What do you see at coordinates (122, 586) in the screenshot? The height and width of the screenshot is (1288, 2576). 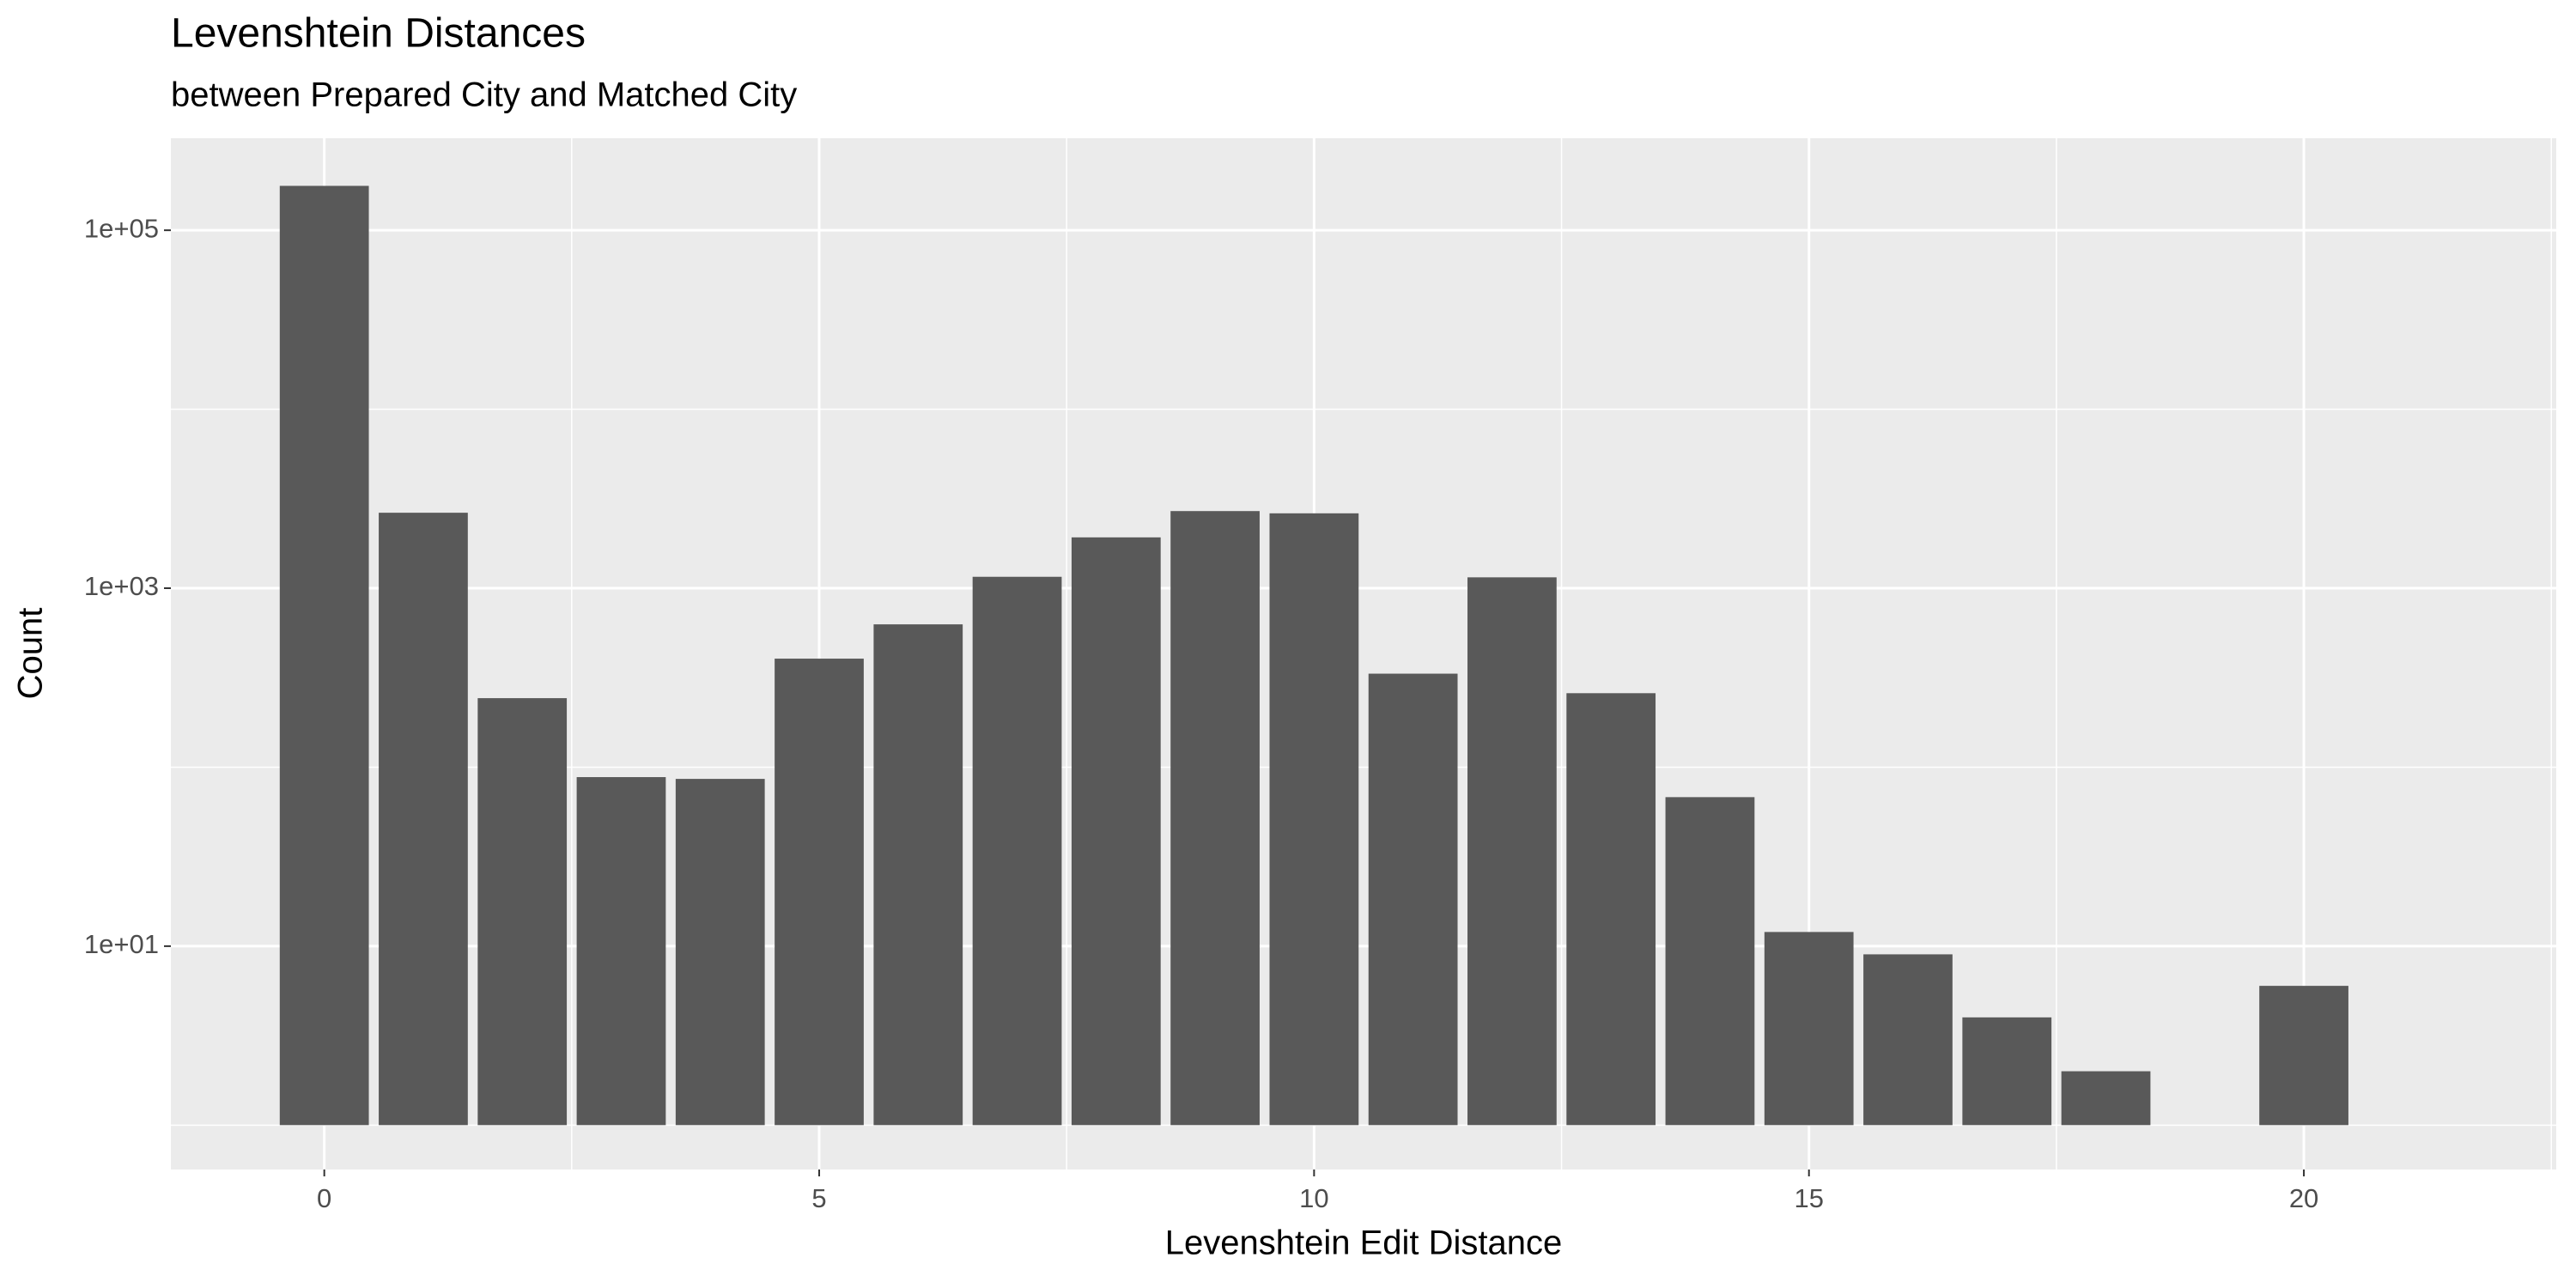 I see `y-tick-label: 1e+03` at bounding box center [122, 586].